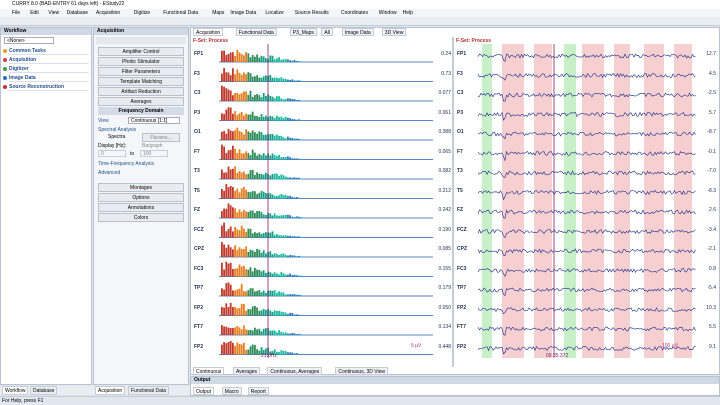 This screenshot has height=405, width=720. Describe the element at coordinates (711, 151) in the screenshot. I see `channel-value: -0.1` at that location.